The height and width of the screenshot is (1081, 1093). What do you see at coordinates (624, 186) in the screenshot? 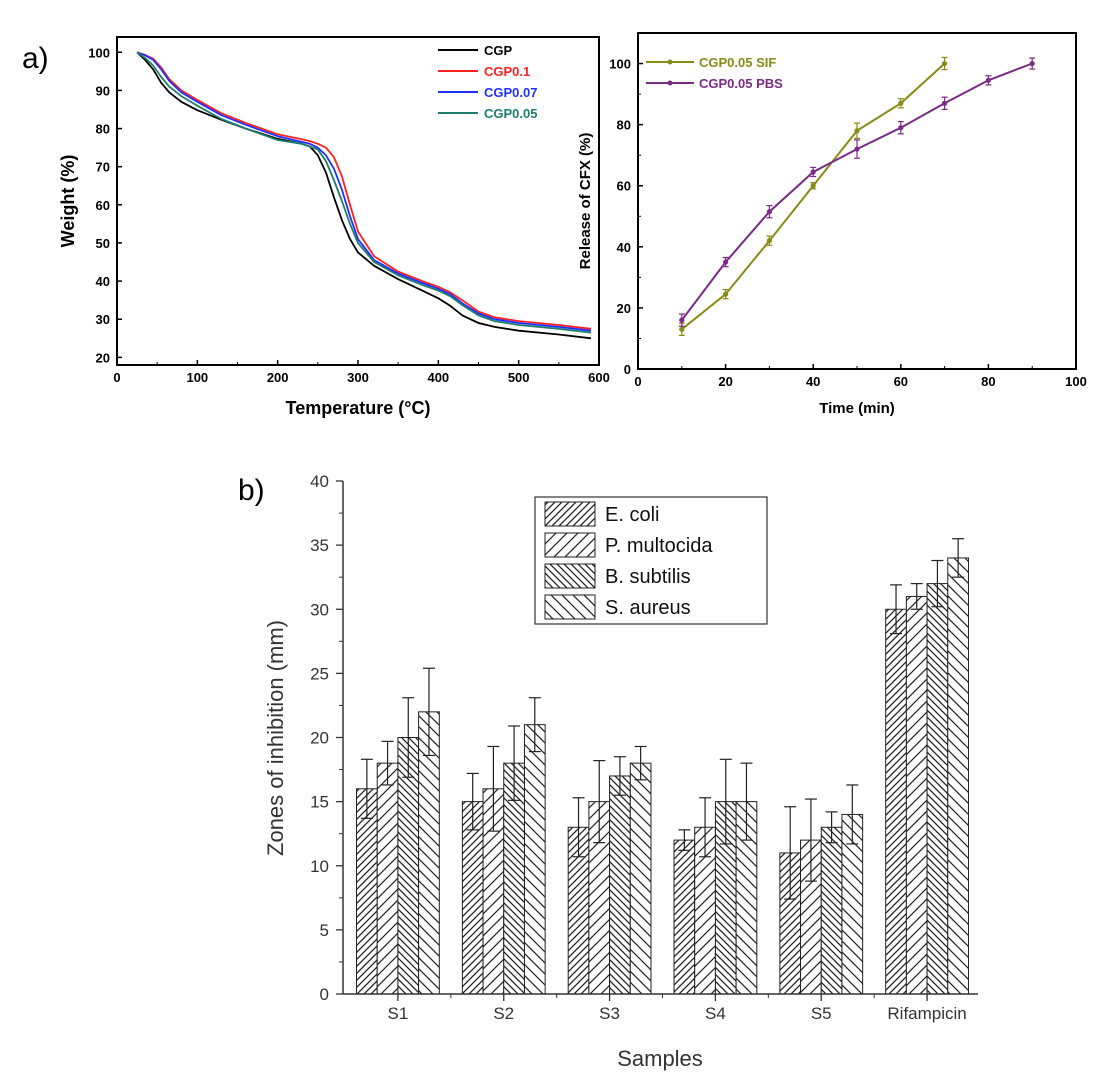
I see `release-y-tick-label: 60` at bounding box center [624, 186].